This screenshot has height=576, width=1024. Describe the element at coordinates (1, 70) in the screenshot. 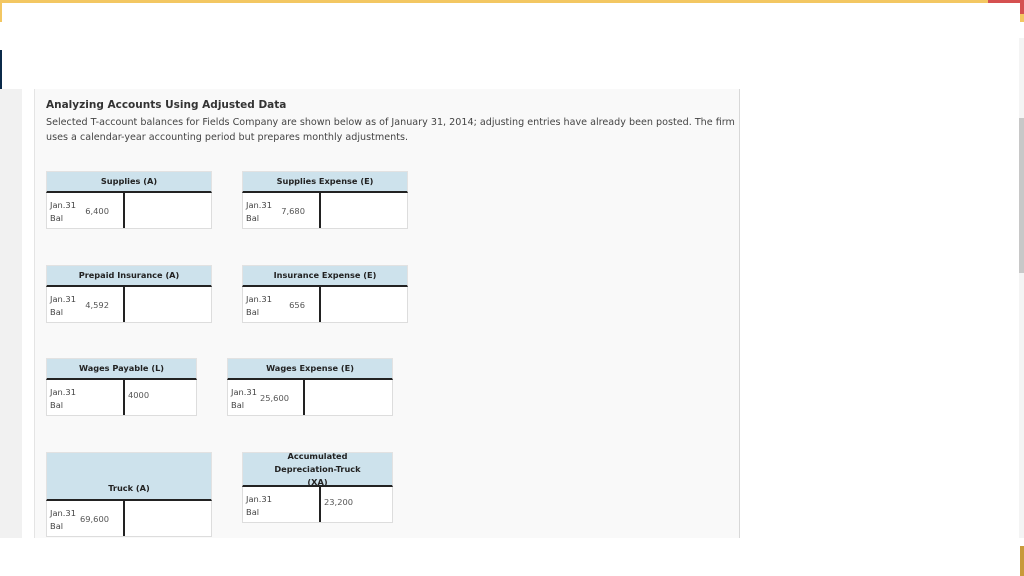

I see `nav-accent` at that location.